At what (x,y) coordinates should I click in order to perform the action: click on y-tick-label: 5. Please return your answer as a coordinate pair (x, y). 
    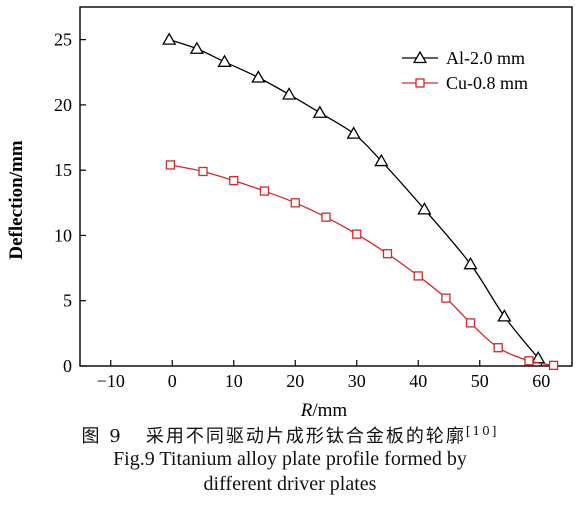
    Looking at the image, I should click on (67, 301).